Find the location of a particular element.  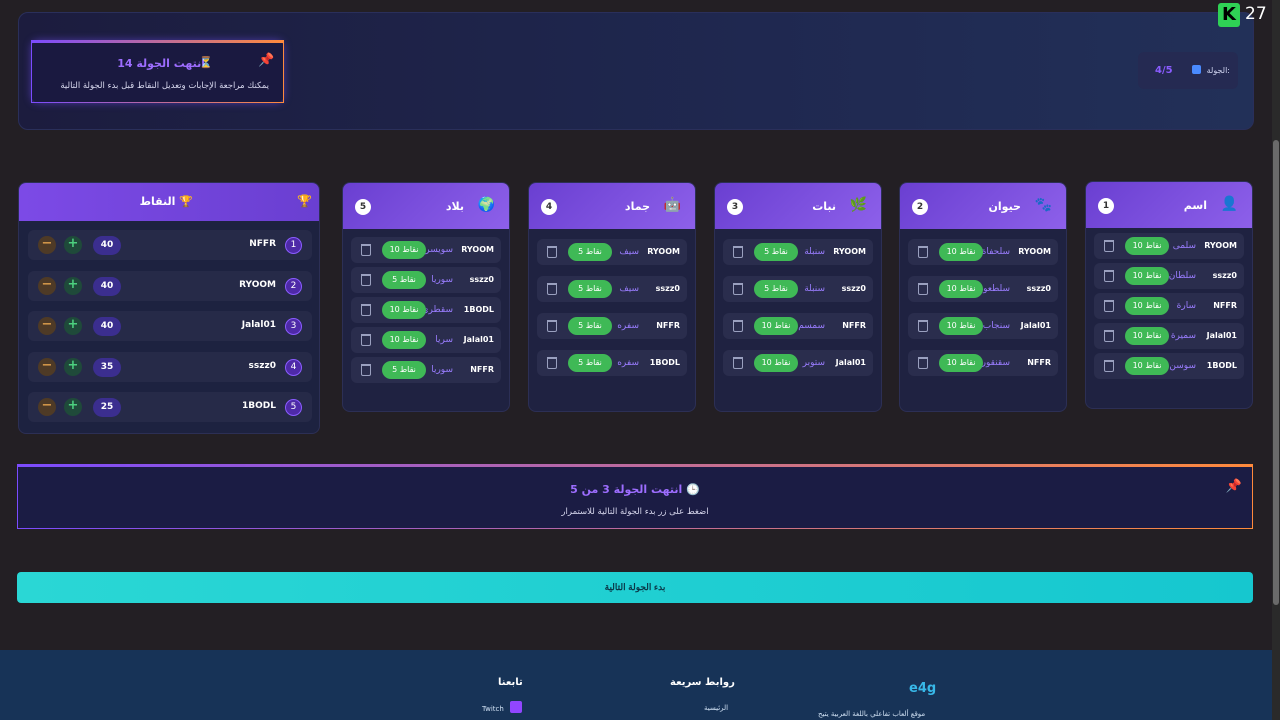

answer-row: sszz0 سلطان 10 نقاط is located at coordinates (1169, 276).